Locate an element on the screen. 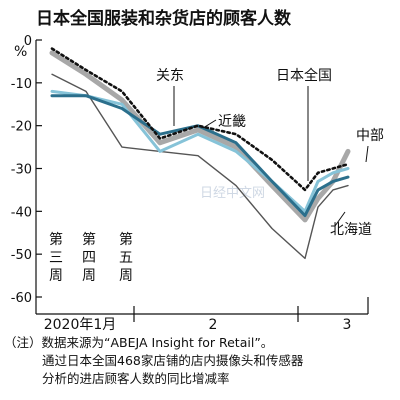 The image size is (400, 400). week-label-char: 三 is located at coordinates (56, 258).